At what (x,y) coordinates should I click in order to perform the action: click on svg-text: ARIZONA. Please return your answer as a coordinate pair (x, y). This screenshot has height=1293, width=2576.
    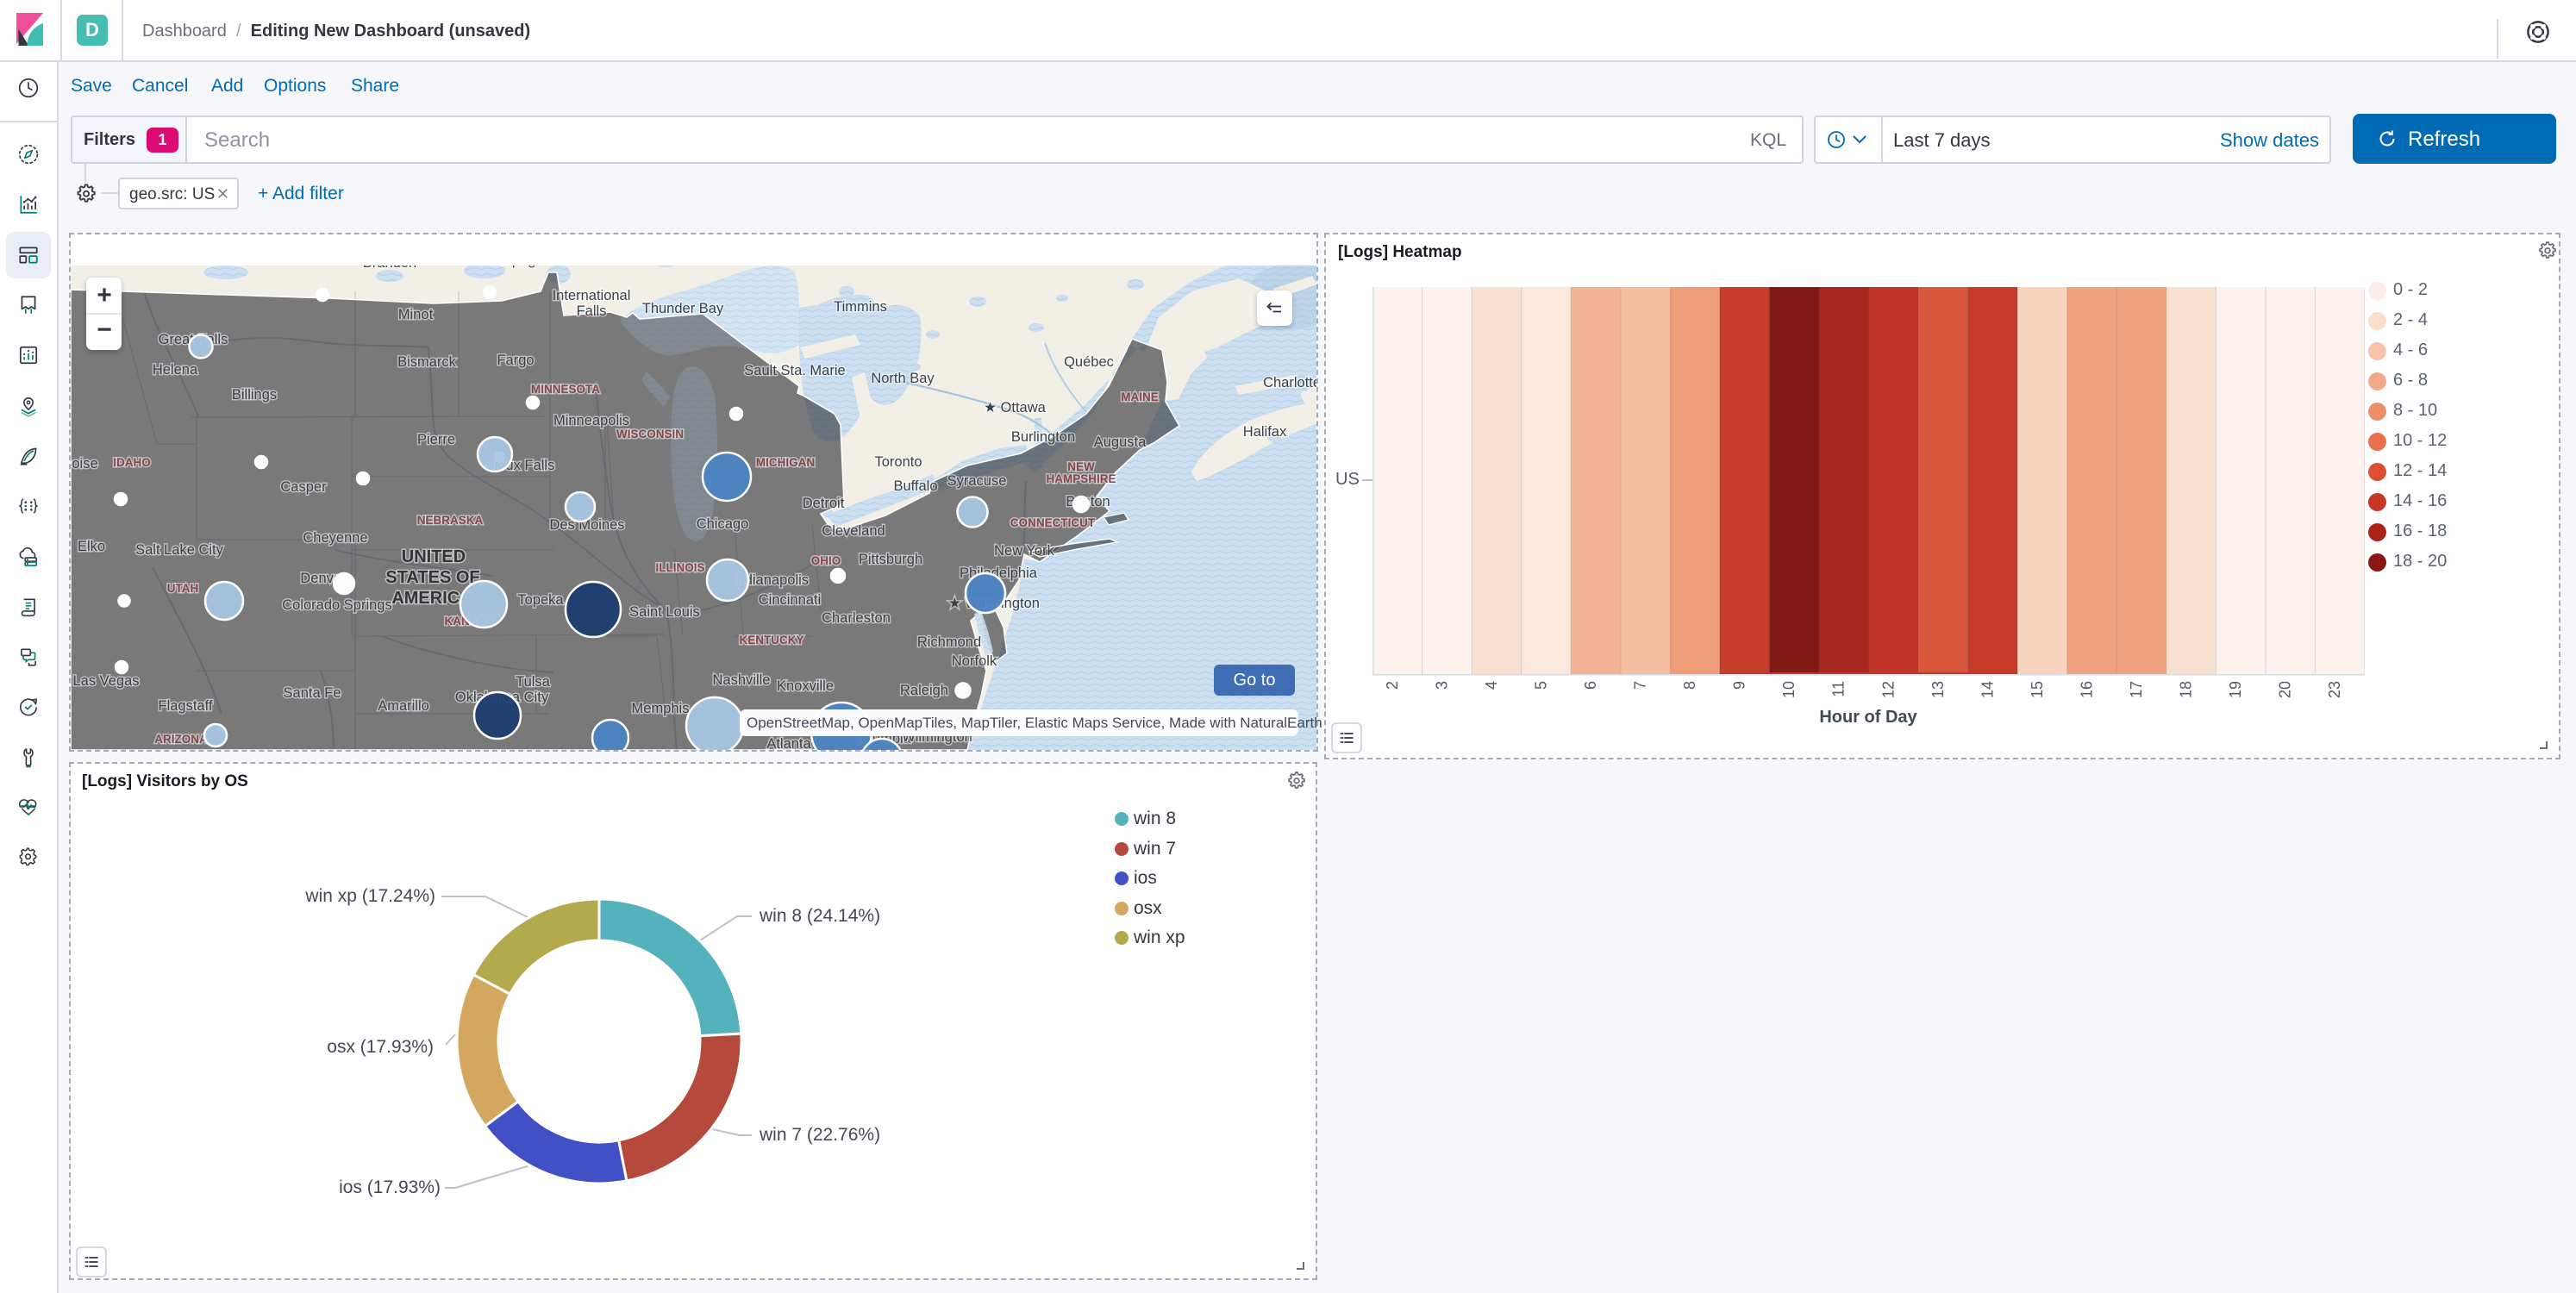
    Looking at the image, I should click on (181, 739).